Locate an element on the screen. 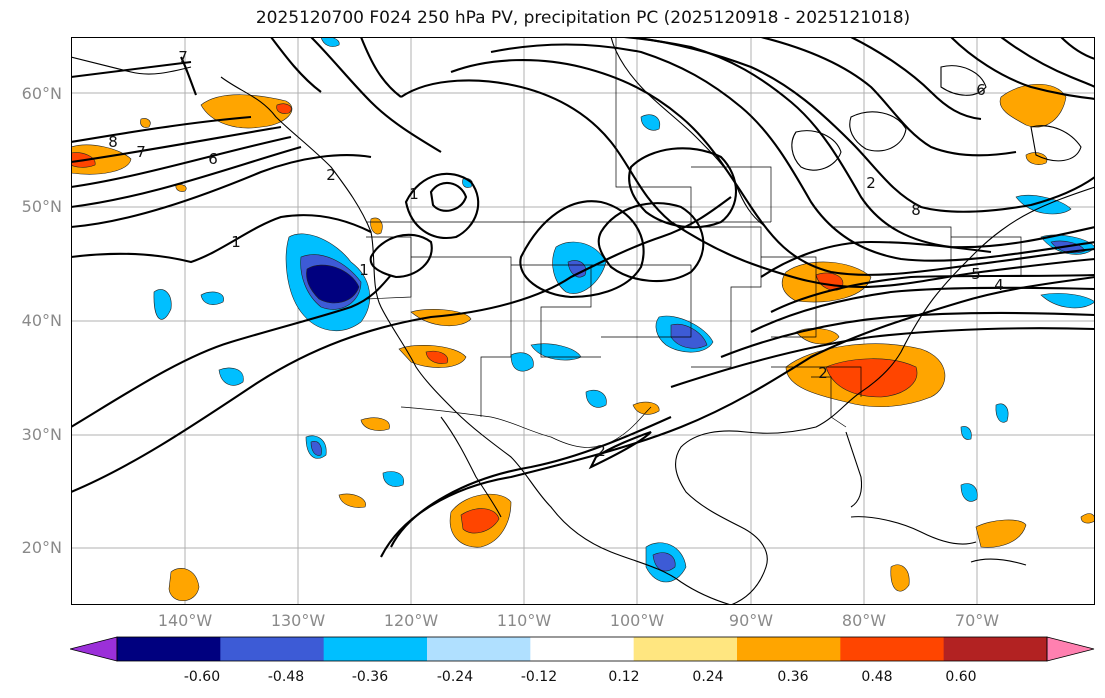  contour-label: 5 is located at coordinates (976, 274).